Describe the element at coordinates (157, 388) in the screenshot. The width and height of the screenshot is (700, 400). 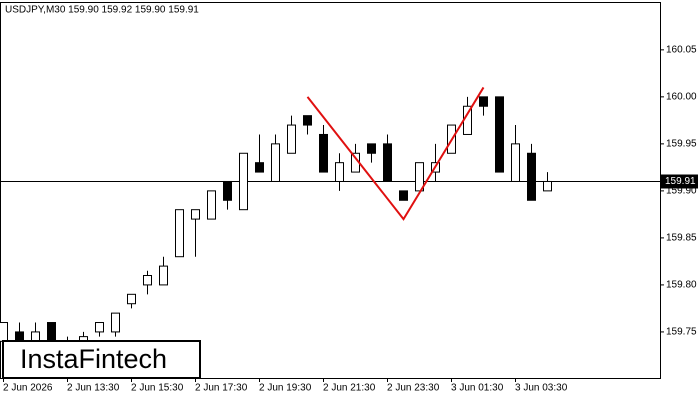
I see `x-tick-label: 2 Jun 15:30` at that location.